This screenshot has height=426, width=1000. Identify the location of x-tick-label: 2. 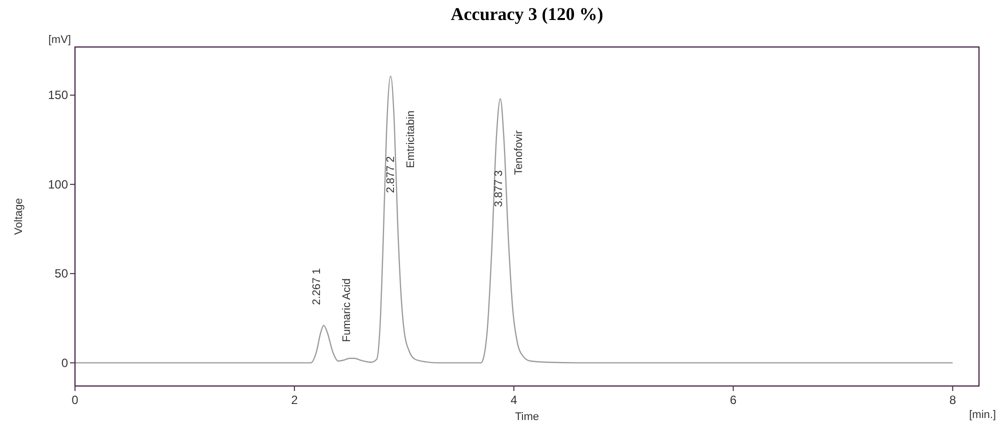
(294, 400).